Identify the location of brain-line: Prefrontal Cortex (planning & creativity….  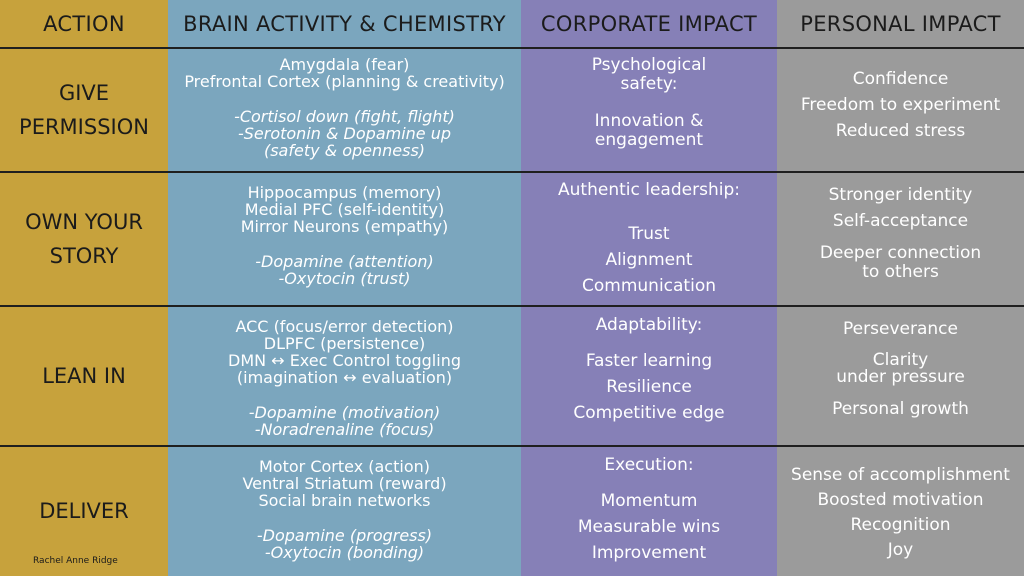
(344, 81).